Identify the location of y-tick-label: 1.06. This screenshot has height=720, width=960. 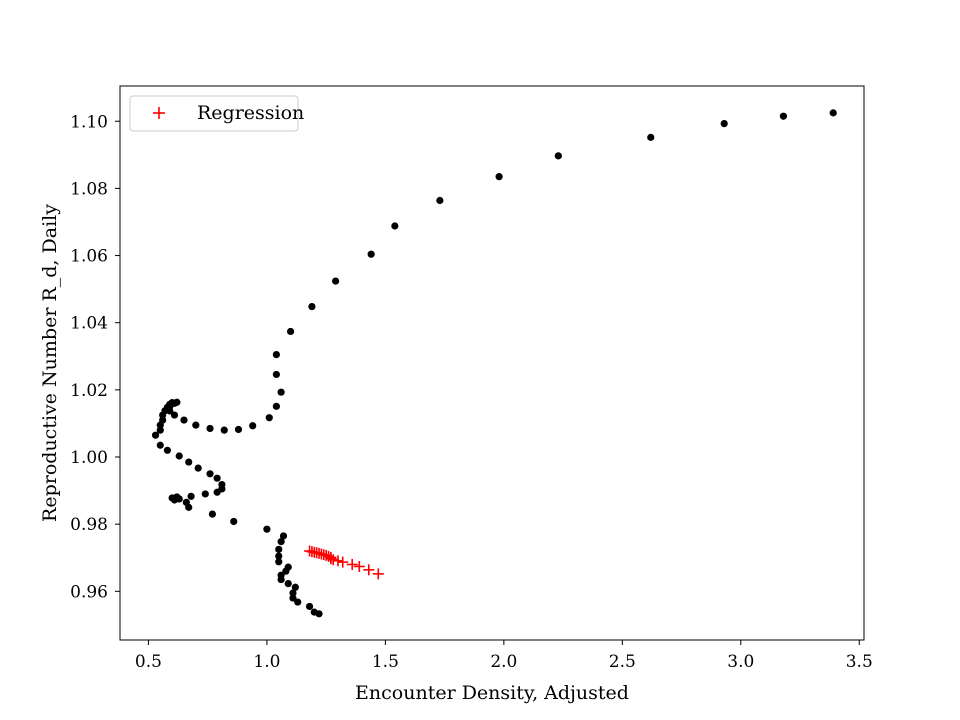
(89, 257).